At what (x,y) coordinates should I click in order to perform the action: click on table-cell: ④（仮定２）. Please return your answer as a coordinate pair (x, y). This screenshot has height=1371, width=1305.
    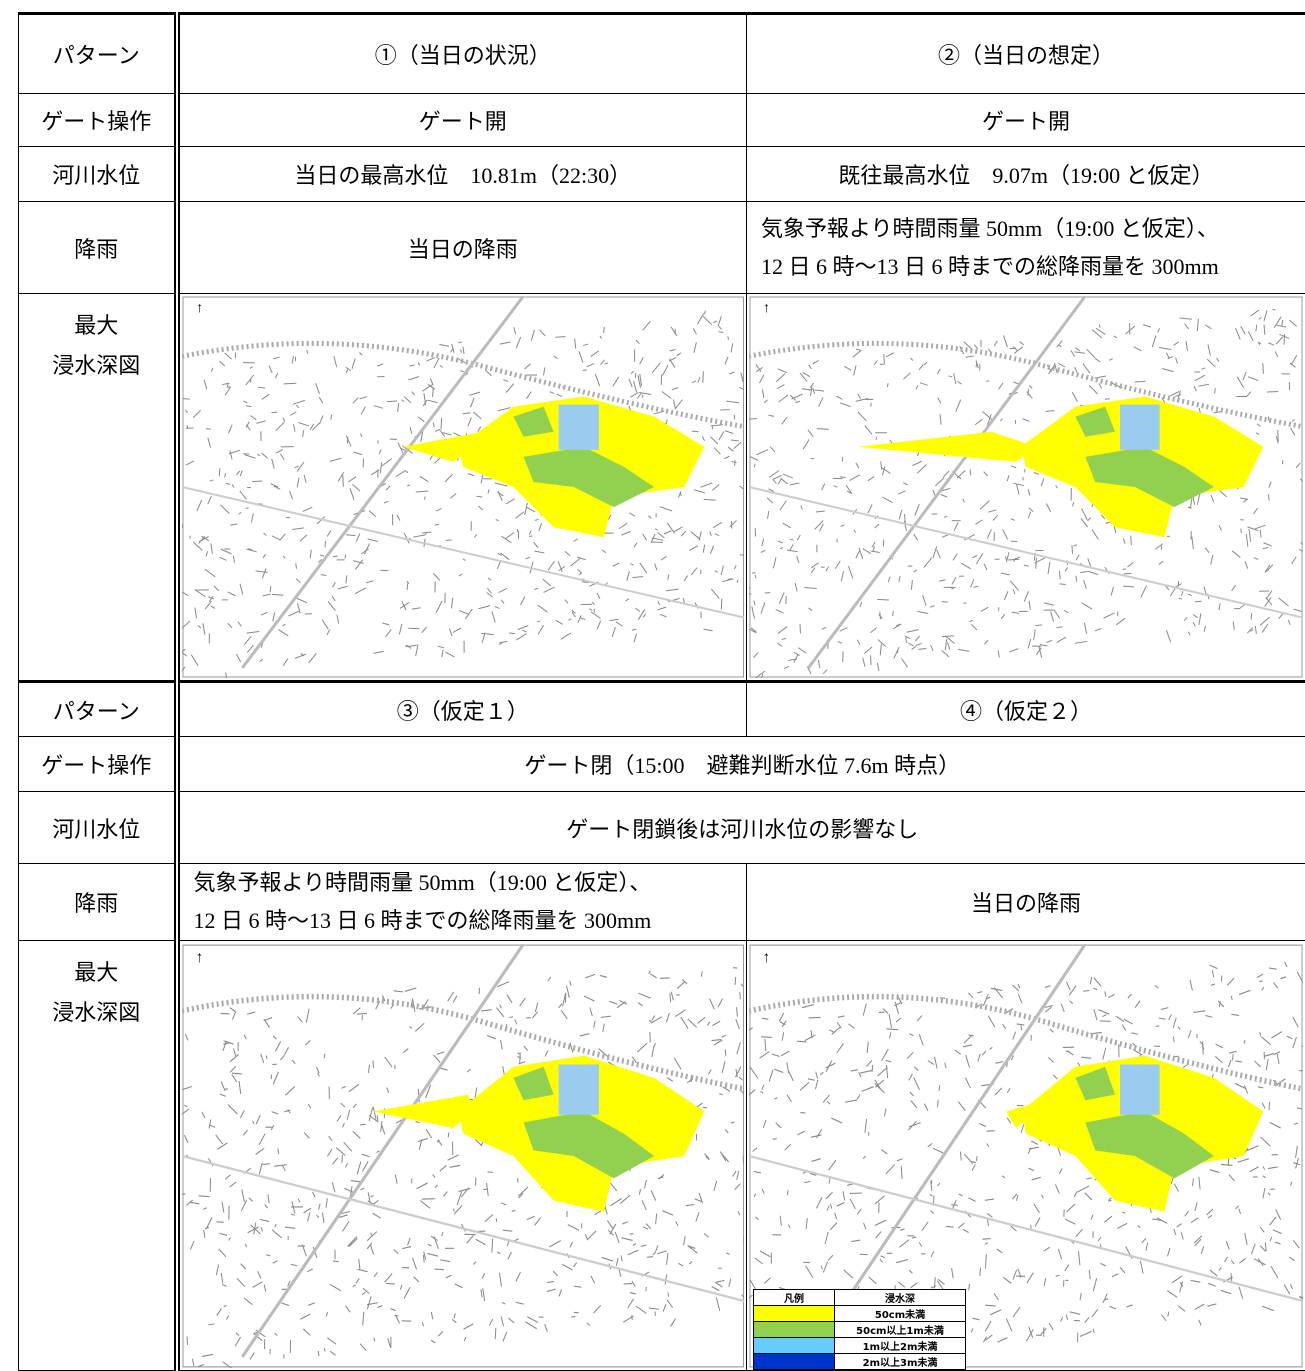
    Looking at the image, I should click on (1026, 709).